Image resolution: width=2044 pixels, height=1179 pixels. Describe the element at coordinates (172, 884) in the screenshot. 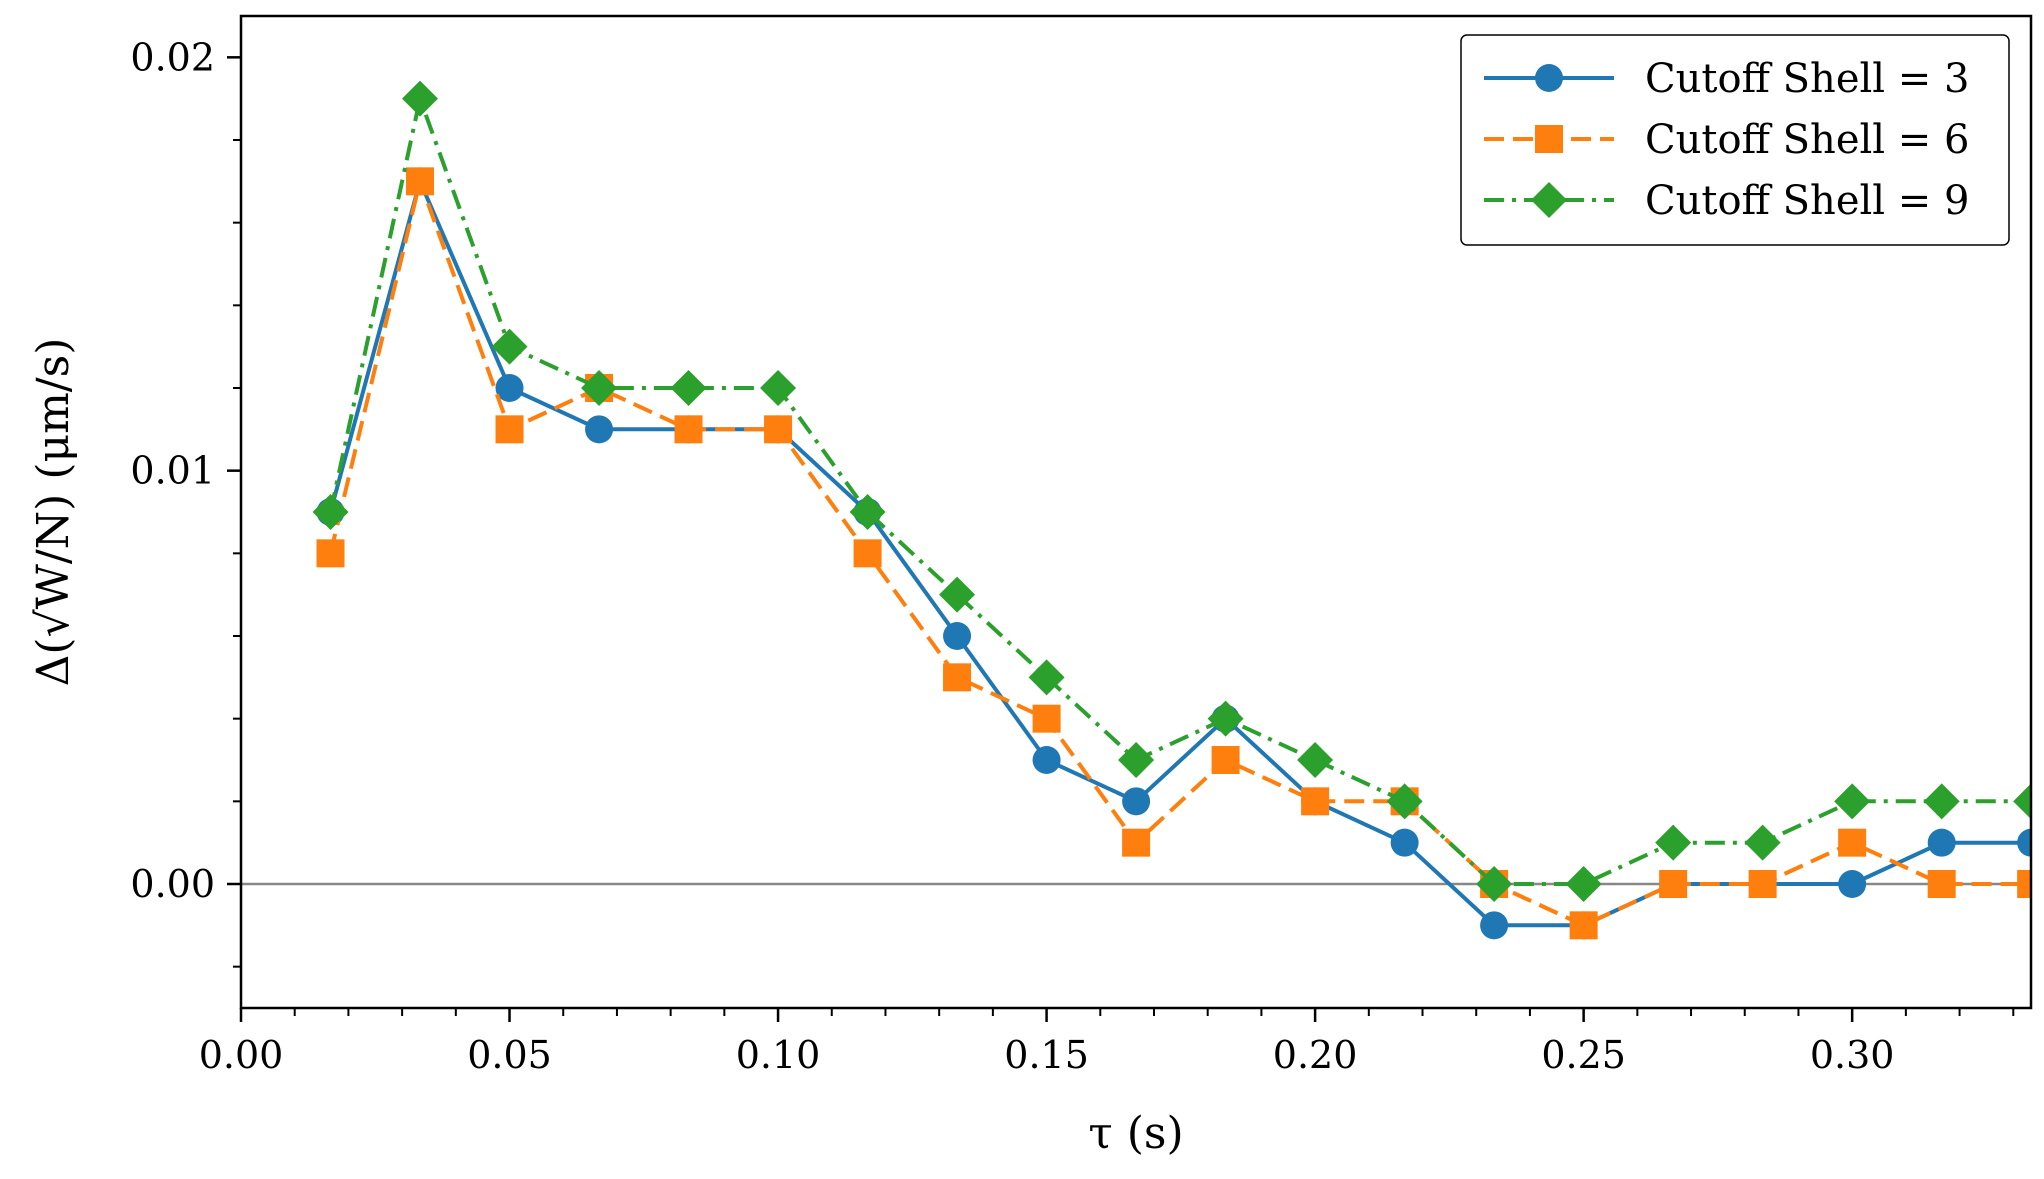

I see `y-tick-label: 0.00` at that location.